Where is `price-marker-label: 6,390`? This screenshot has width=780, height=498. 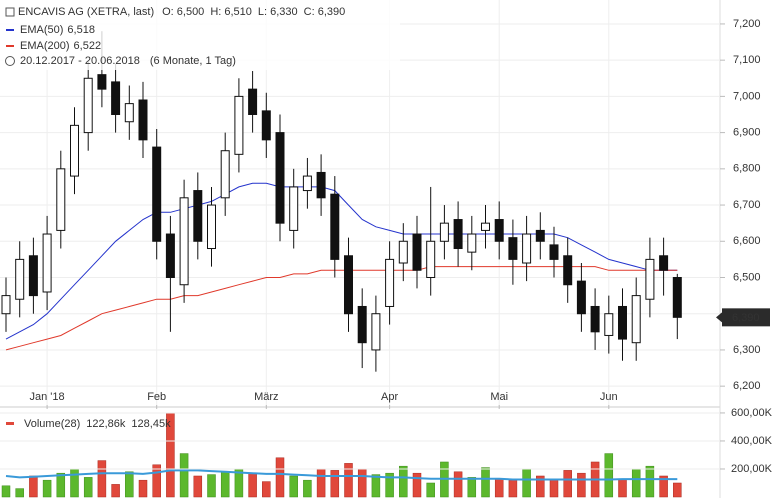 price-marker-label: 6,390 is located at coordinates (746, 318).